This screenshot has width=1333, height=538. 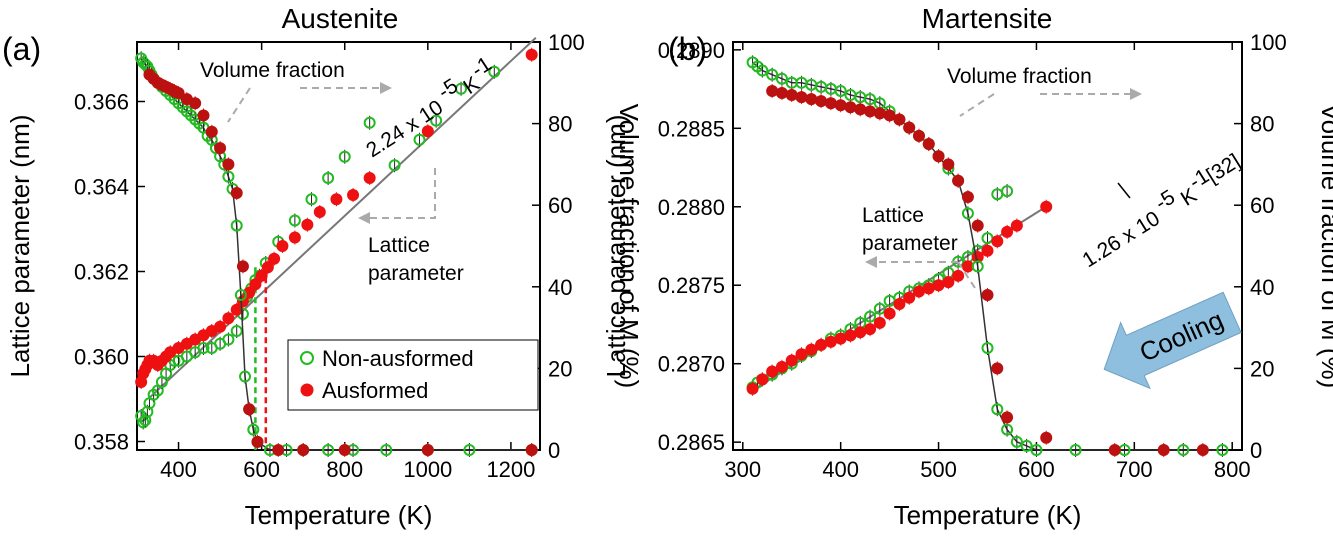 What do you see at coordinates (375, 390) in the screenshot?
I see `legend-label-ausformed: Ausformed` at bounding box center [375, 390].